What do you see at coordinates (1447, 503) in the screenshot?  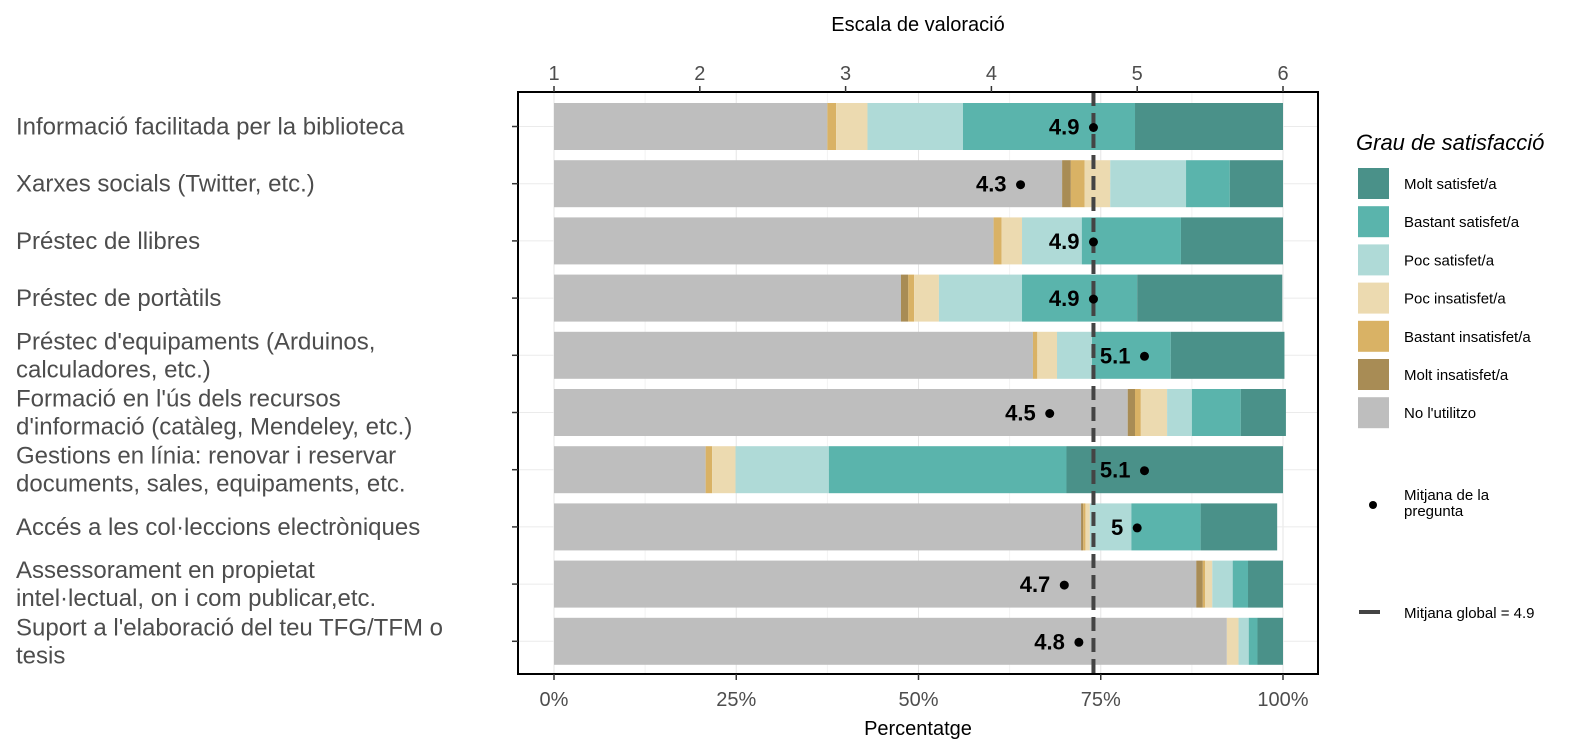 I see `legend-mean-point-label: Mitjana de la pregunta` at bounding box center [1447, 503].